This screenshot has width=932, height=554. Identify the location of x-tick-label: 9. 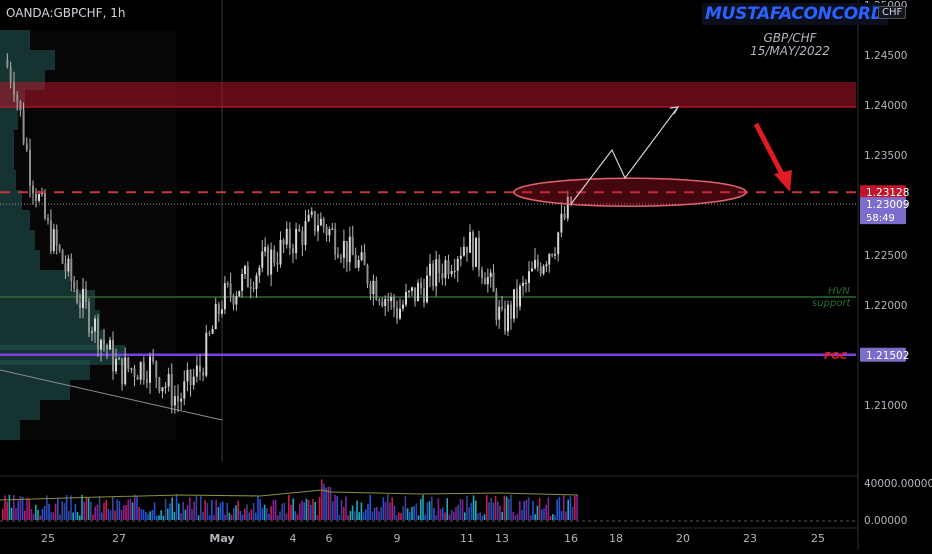
(397, 538).